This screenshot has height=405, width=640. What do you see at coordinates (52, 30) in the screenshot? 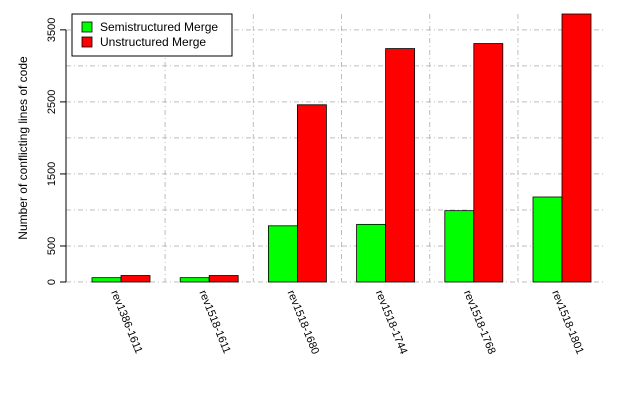
I see `y-tick-label: 3500` at bounding box center [52, 30].